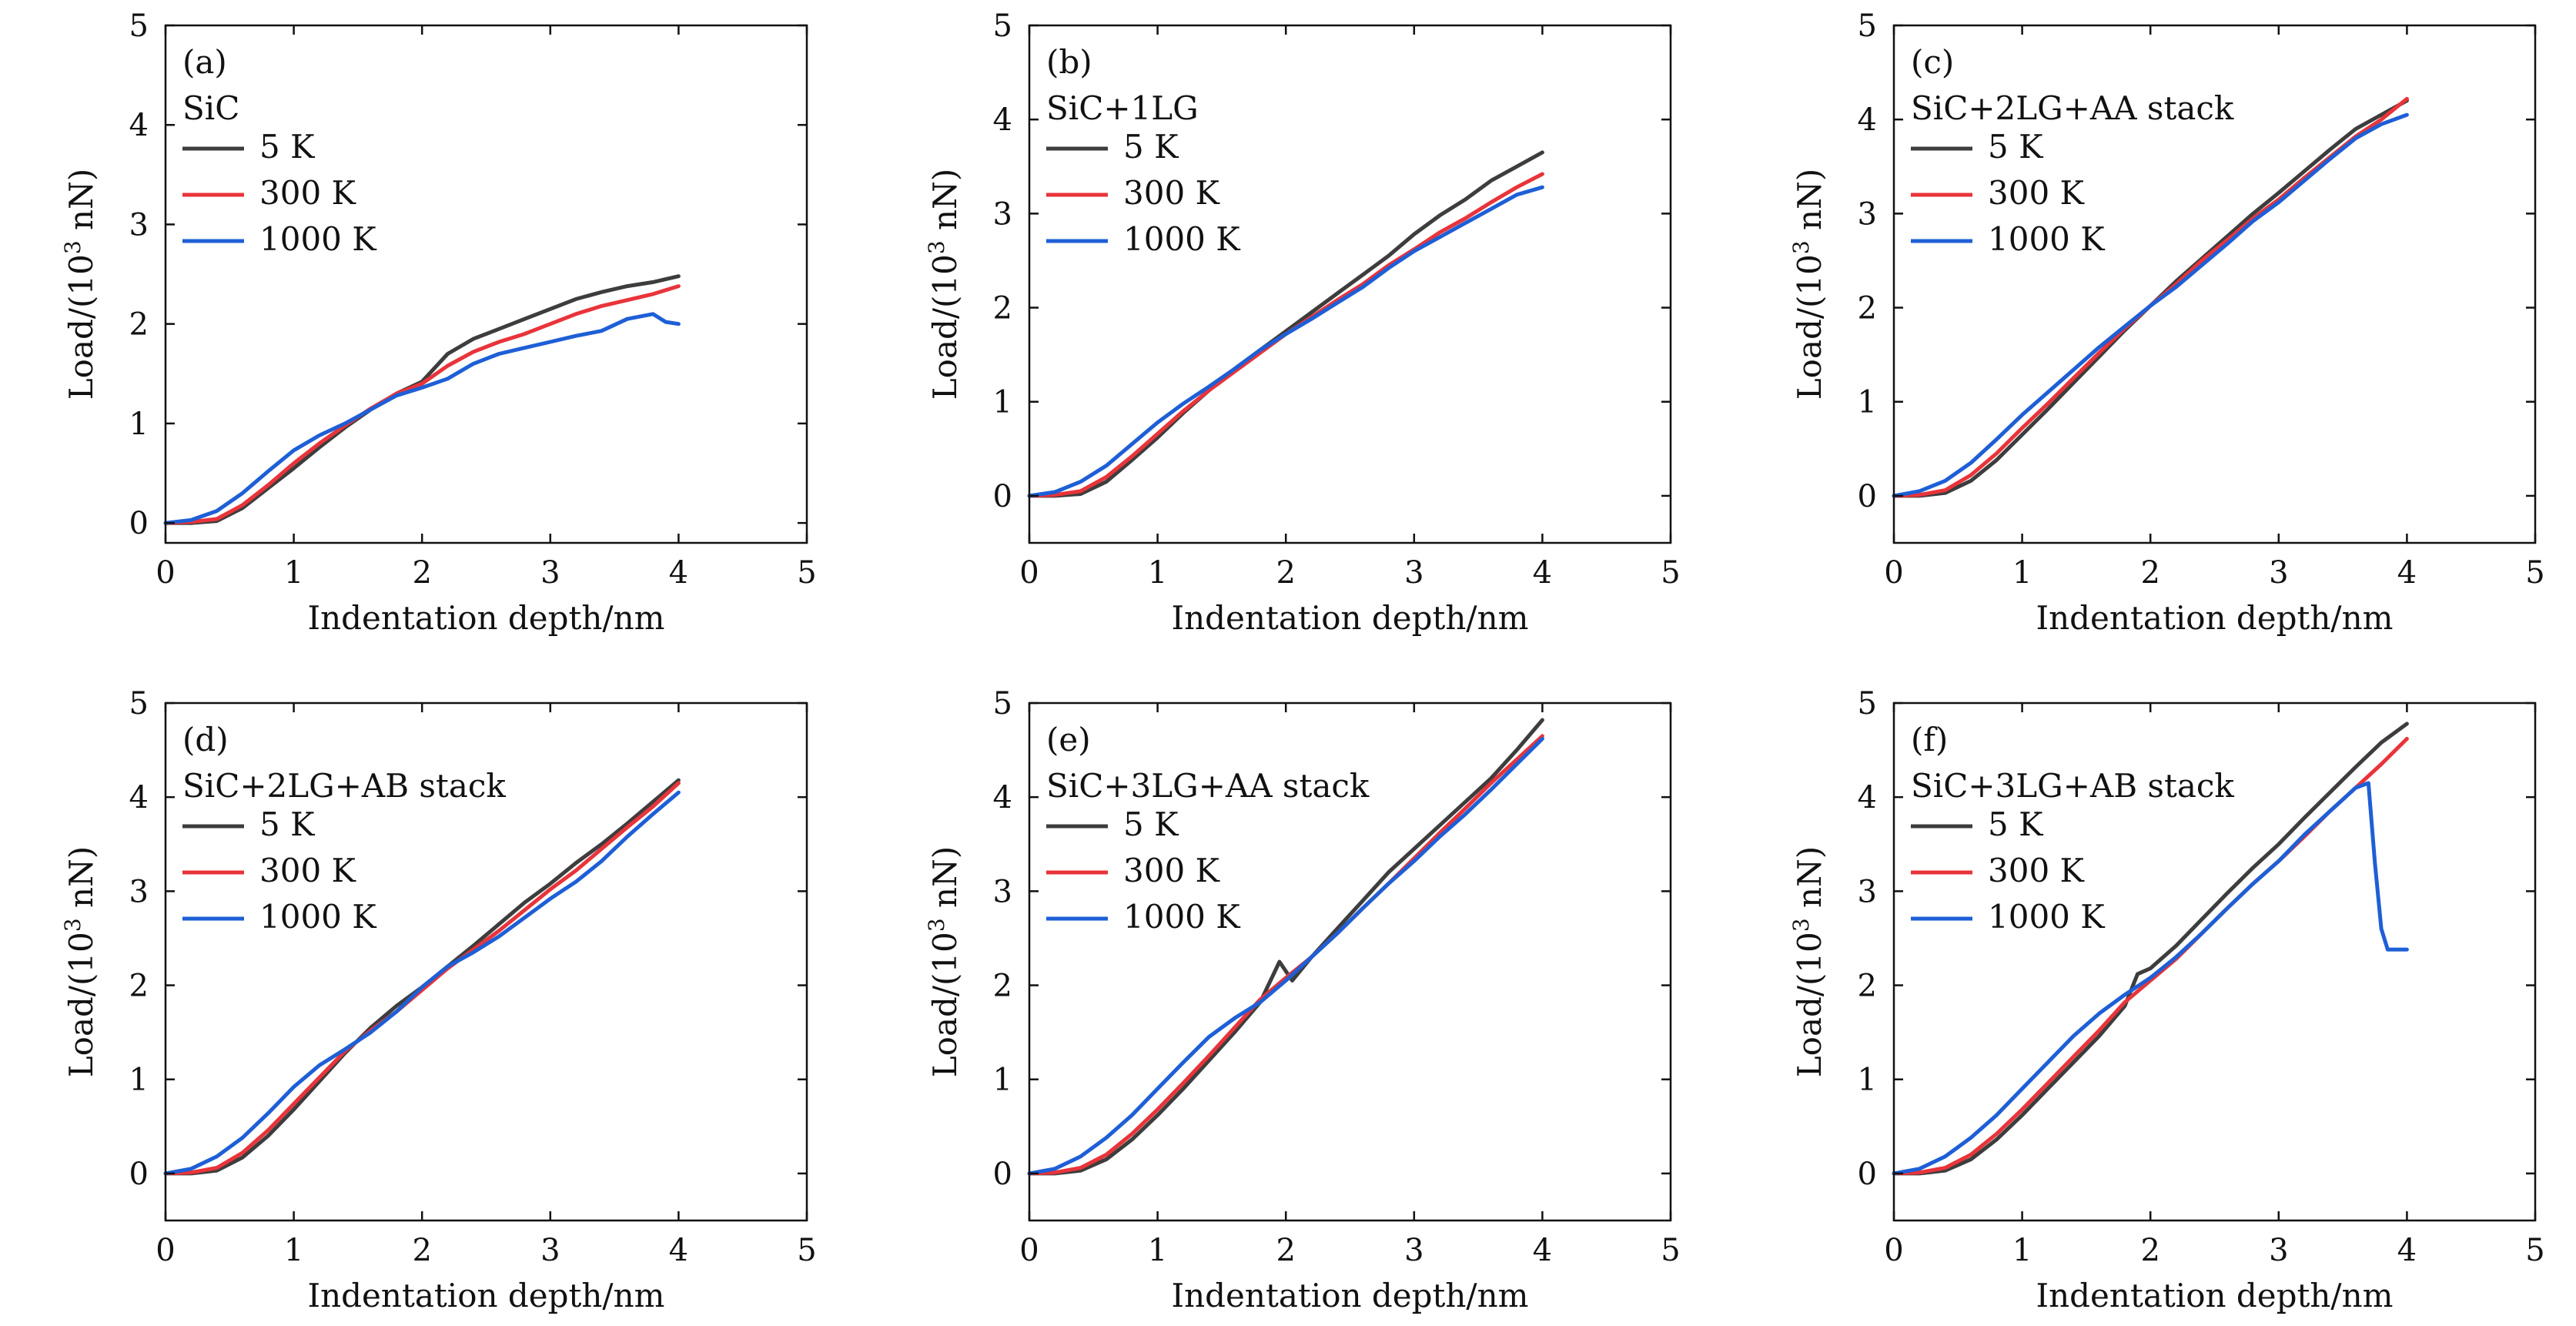  What do you see at coordinates (1123, 108) in the screenshot?
I see `sample-label: SiC+1LG` at bounding box center [1123, 108].